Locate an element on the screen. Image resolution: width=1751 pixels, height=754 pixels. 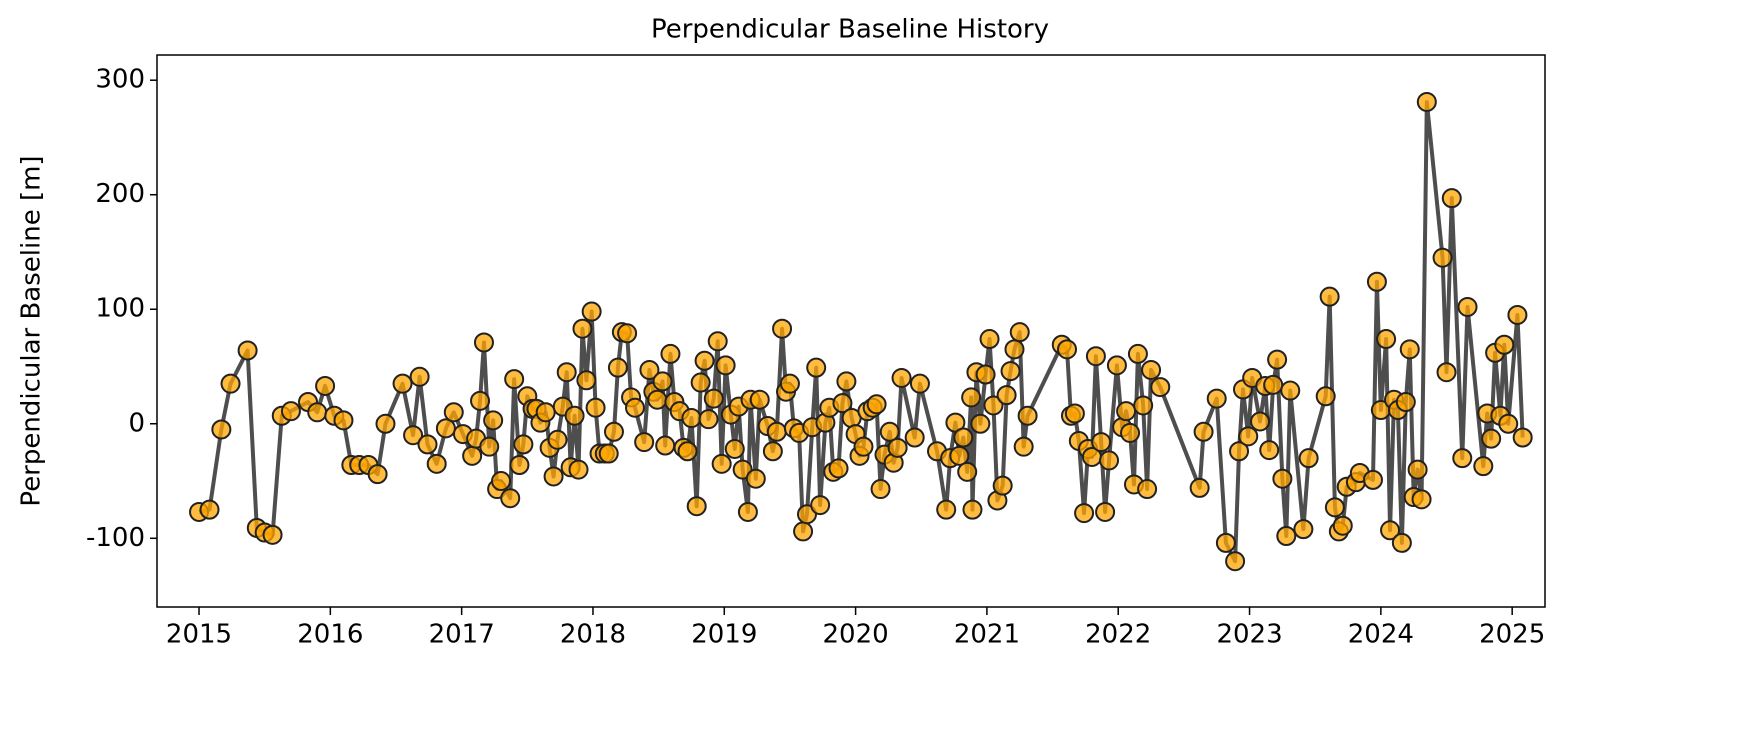
x-tick-label: 2025 is located at coordinates (1512, 635).